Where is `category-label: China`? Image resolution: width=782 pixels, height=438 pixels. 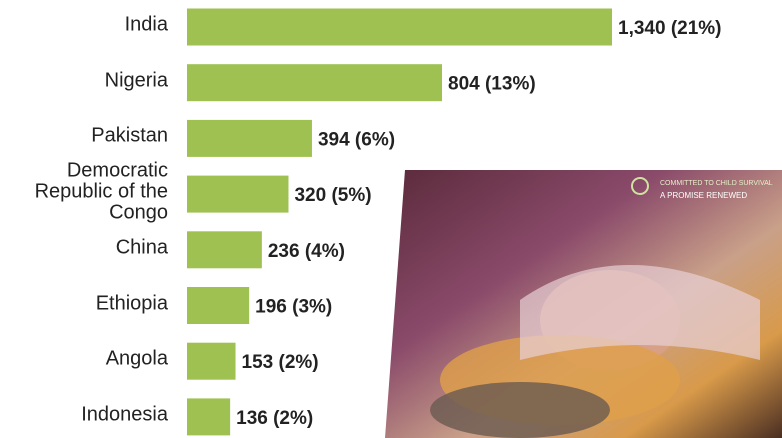
category-label: China is located at coordinates (141, 247).